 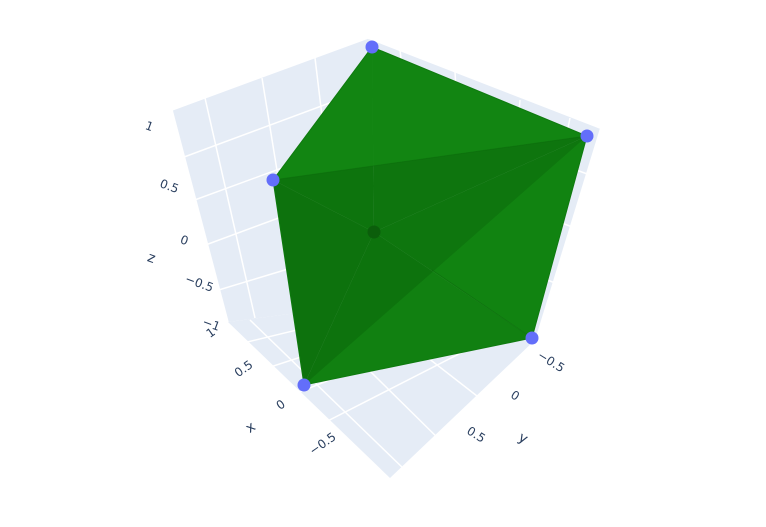 I want to click on x-axis-title: x, so click(x=251, y=428).